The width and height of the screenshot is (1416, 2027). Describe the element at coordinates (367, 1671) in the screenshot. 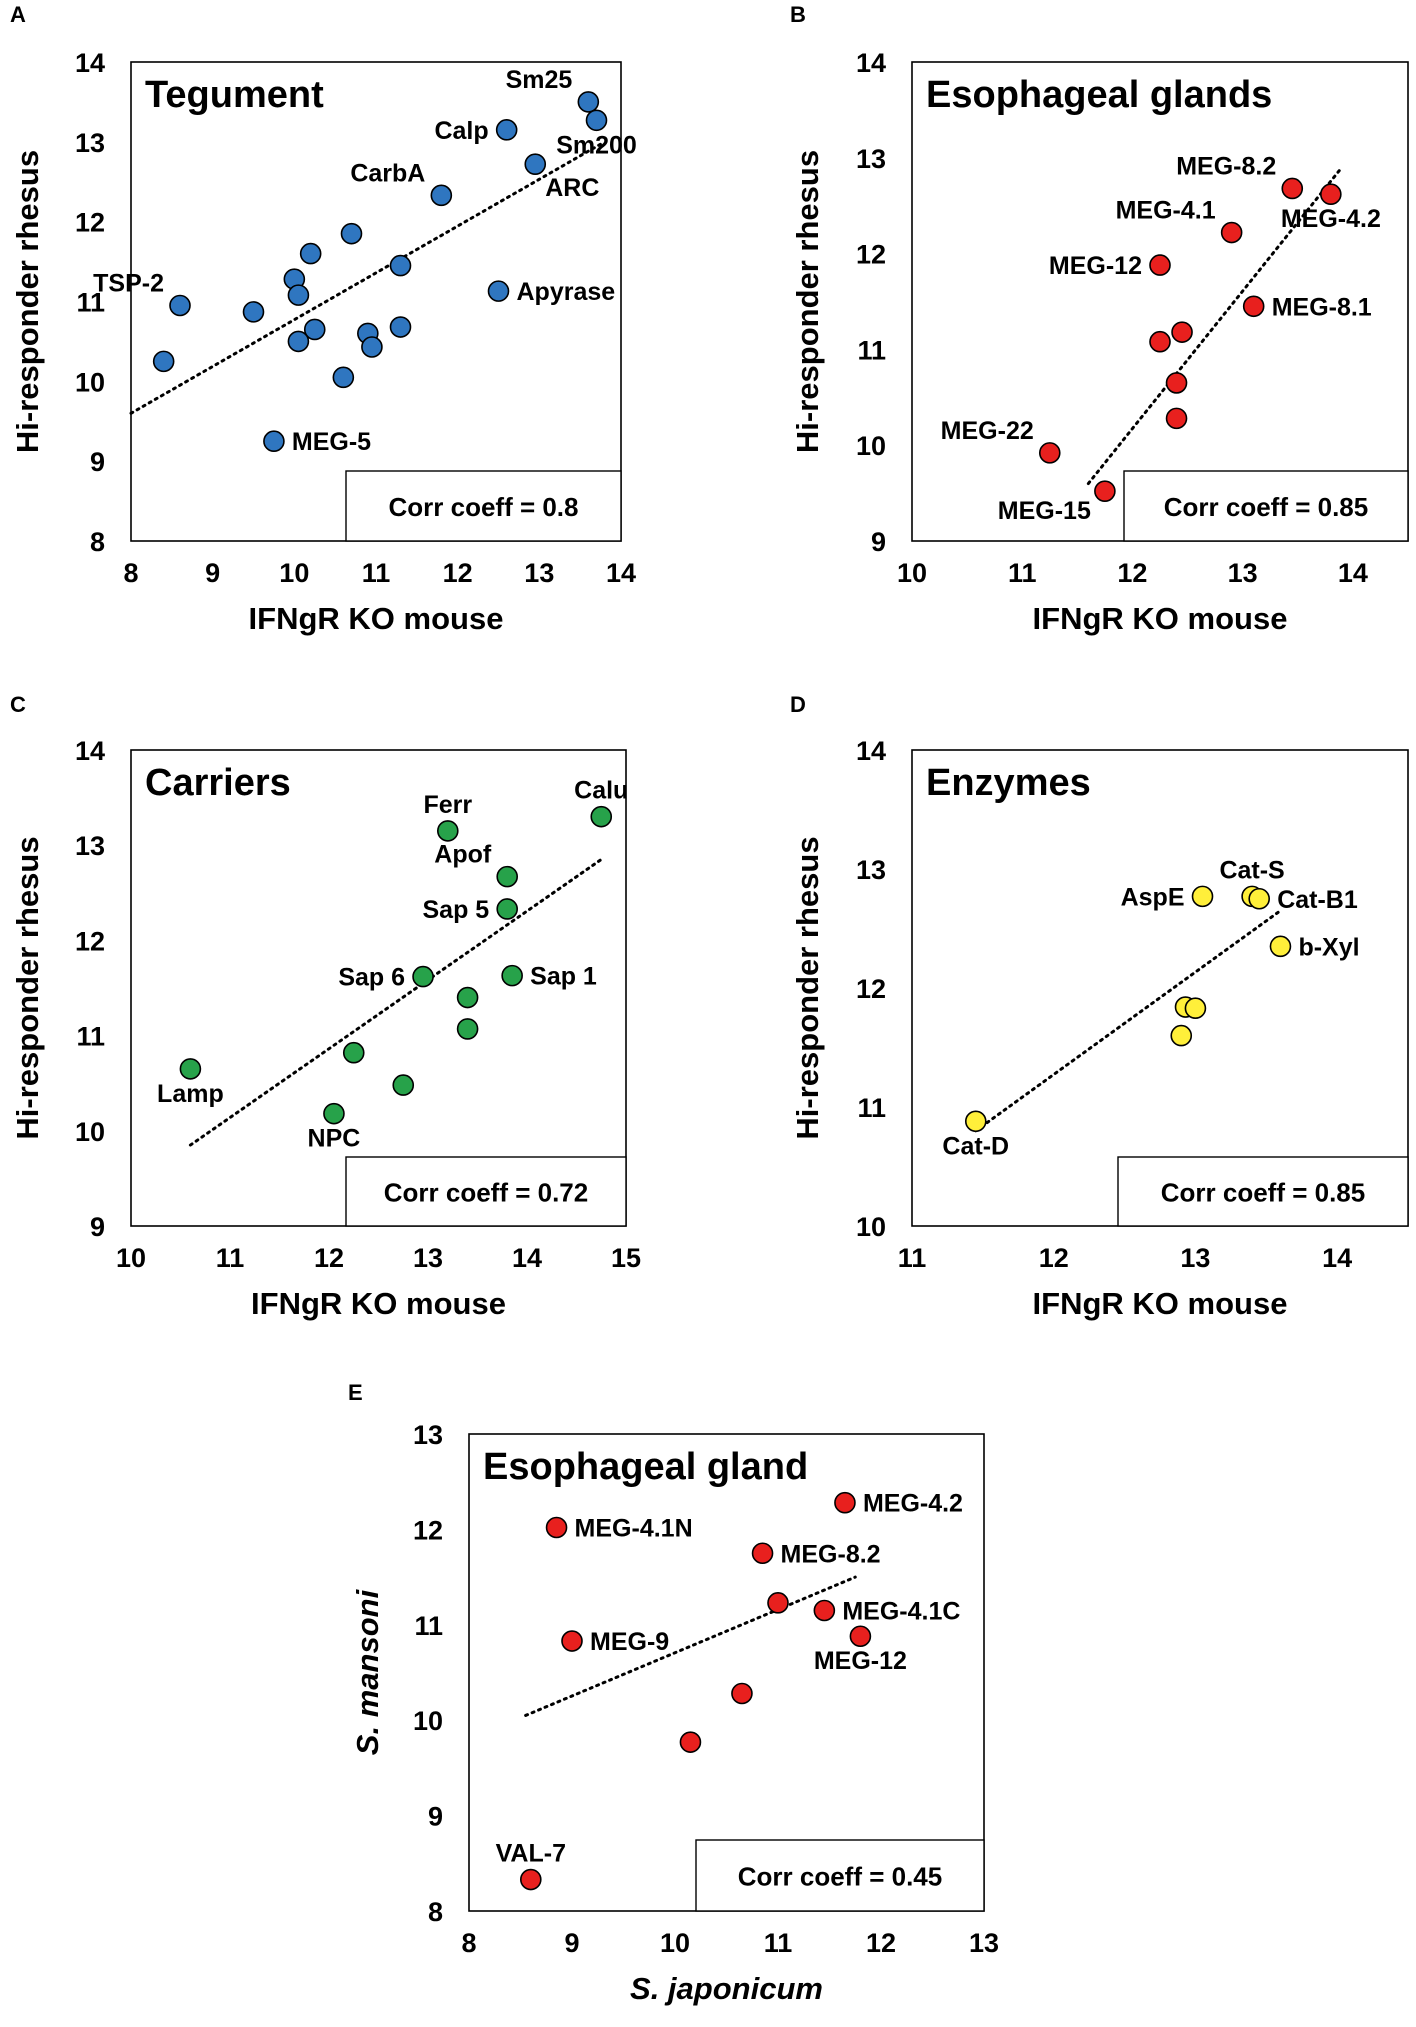

I see `y-axis-title: S. mansoni` at that location.